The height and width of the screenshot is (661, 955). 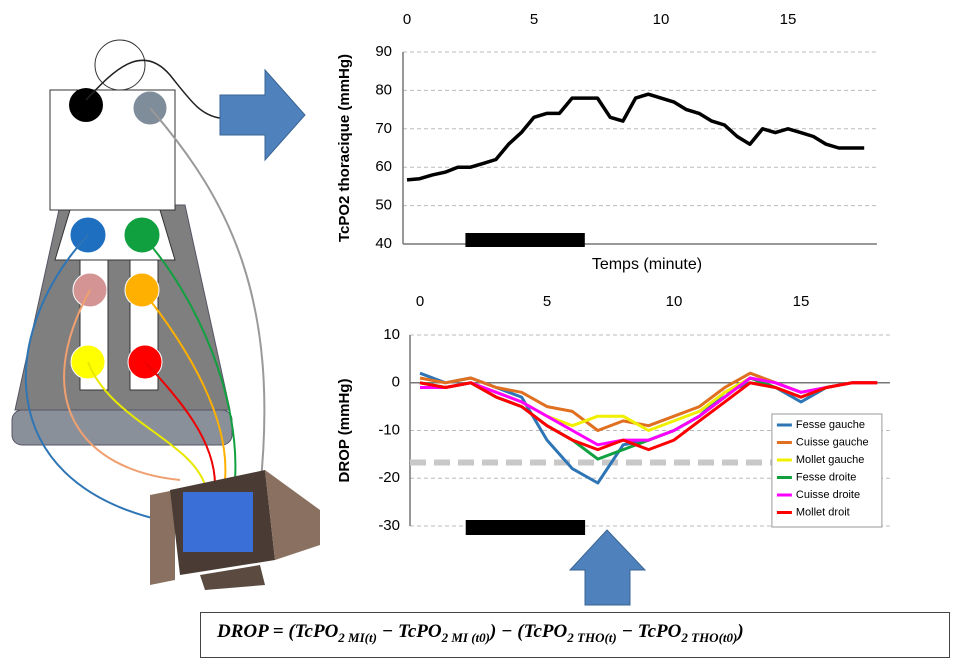 What do you see at coordinates (383, 51) in the screenshot?
I see `y-tick-label: 90` at bounding box center [383, 51].